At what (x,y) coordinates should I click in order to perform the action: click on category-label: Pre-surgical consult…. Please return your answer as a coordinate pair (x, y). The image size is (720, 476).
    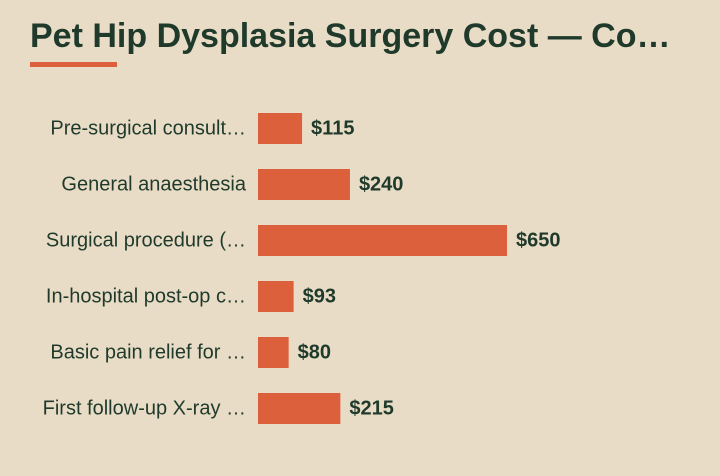
    Looking at the image, I should click on (148, 129).